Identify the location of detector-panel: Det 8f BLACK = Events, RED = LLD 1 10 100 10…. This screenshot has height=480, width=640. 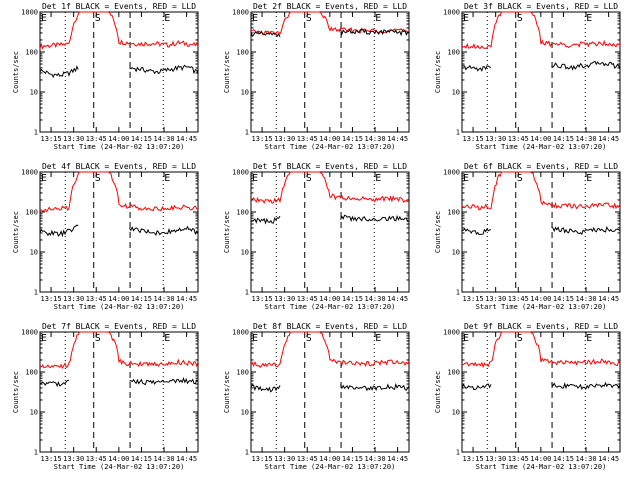
(316, 396).